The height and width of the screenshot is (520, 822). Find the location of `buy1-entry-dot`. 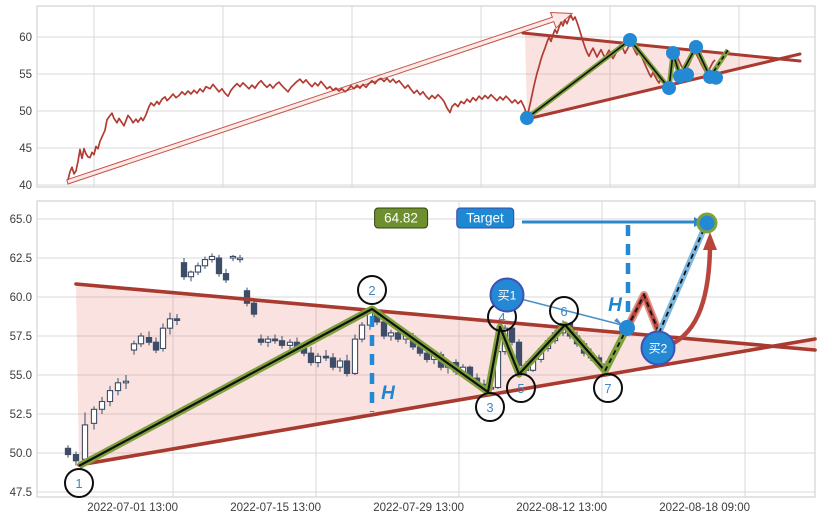

buy1-entry-dot is located at coordinates (627, 328).